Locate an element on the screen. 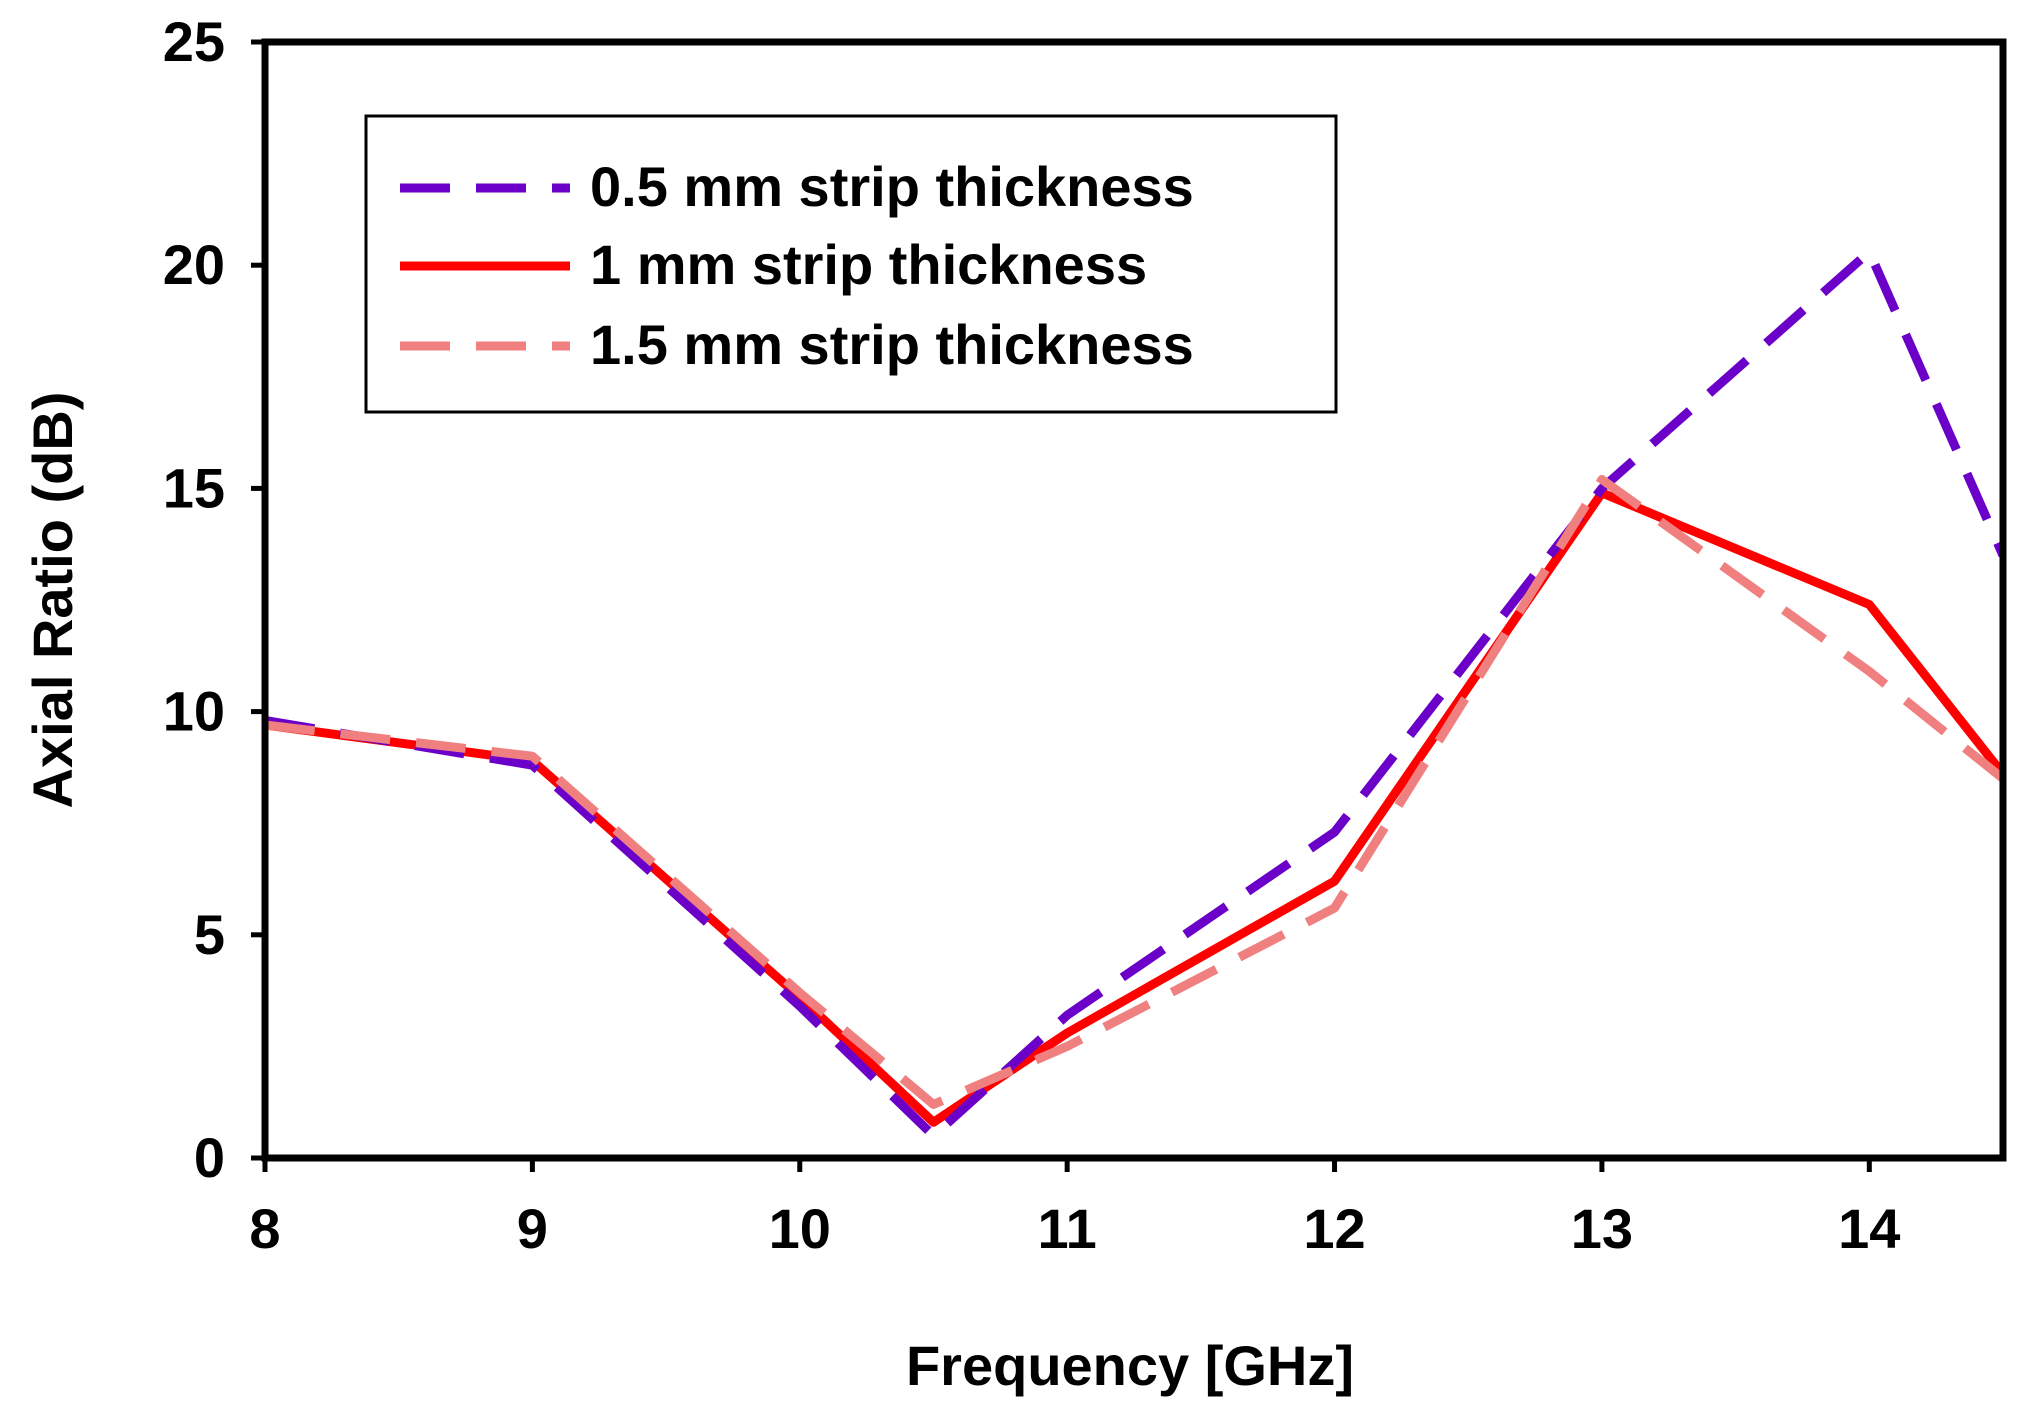  y-axis-label: Axial Ratio (dB) is located at coordinates (52, 600).